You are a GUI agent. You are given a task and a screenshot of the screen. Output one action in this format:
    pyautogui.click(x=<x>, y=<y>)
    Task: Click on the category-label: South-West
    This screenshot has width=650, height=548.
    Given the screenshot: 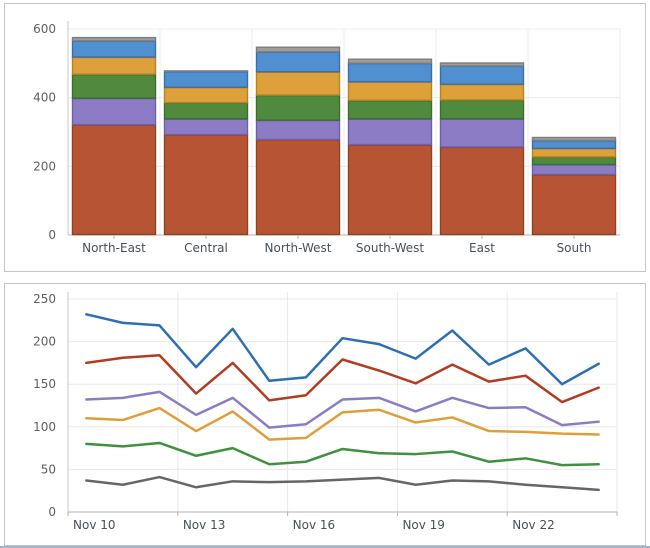 What is the action you would take?
    pyautogui.click(x=390, y=248)
    